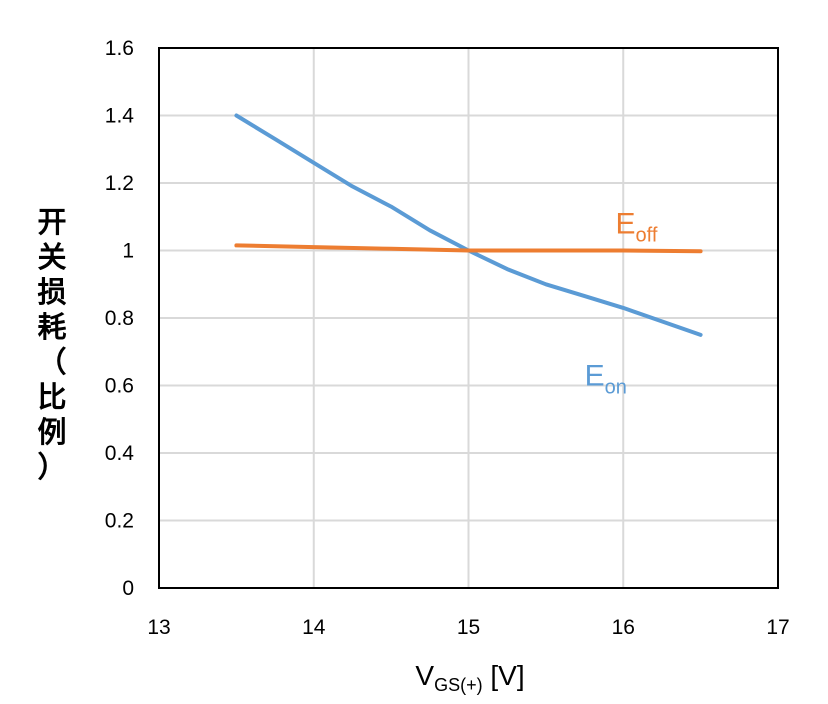 Image resolution: width=828 pixels, height=704 pixels. I want to click on x-tick-label: 17, so click(777, 627).